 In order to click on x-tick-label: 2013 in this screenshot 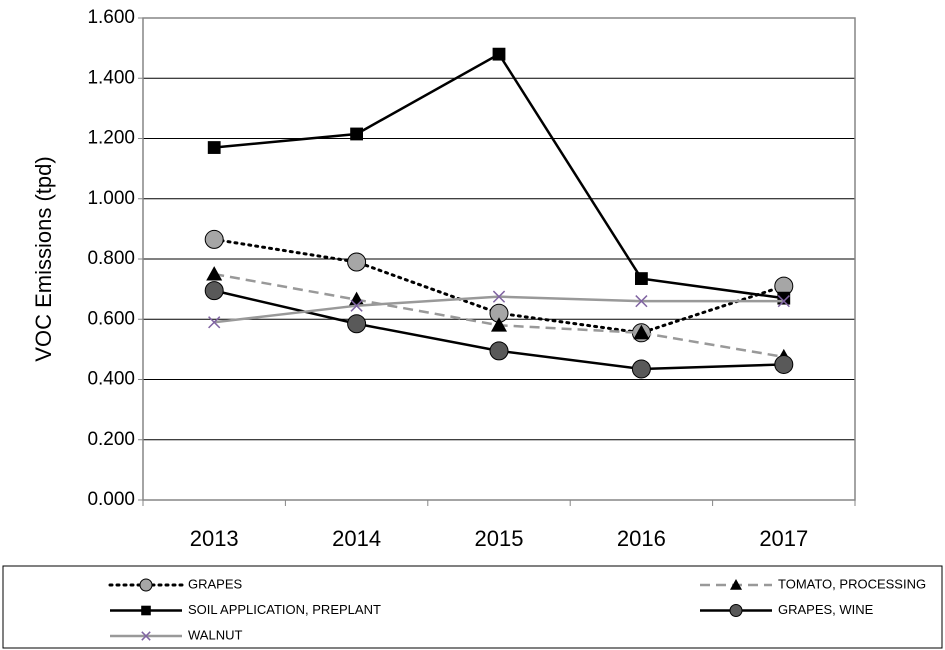, I will do `click(214, 538)`.